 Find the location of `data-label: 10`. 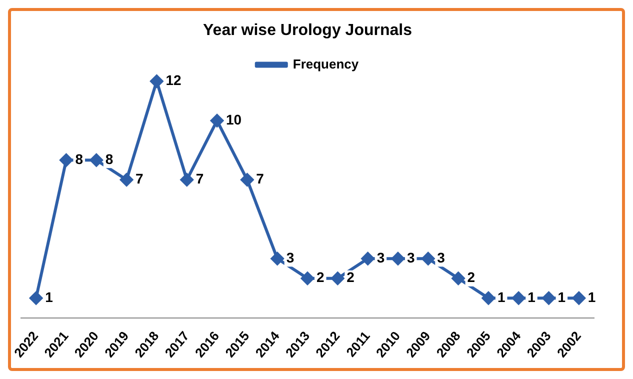

data-label: 10 is located at coordinates (234, 119).